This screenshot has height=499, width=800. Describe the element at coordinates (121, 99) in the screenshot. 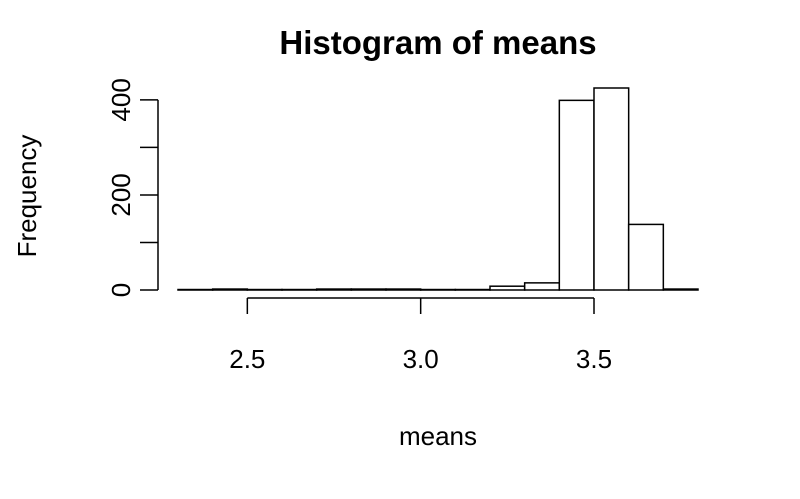

I see `y-tick-label: 400` at that location.